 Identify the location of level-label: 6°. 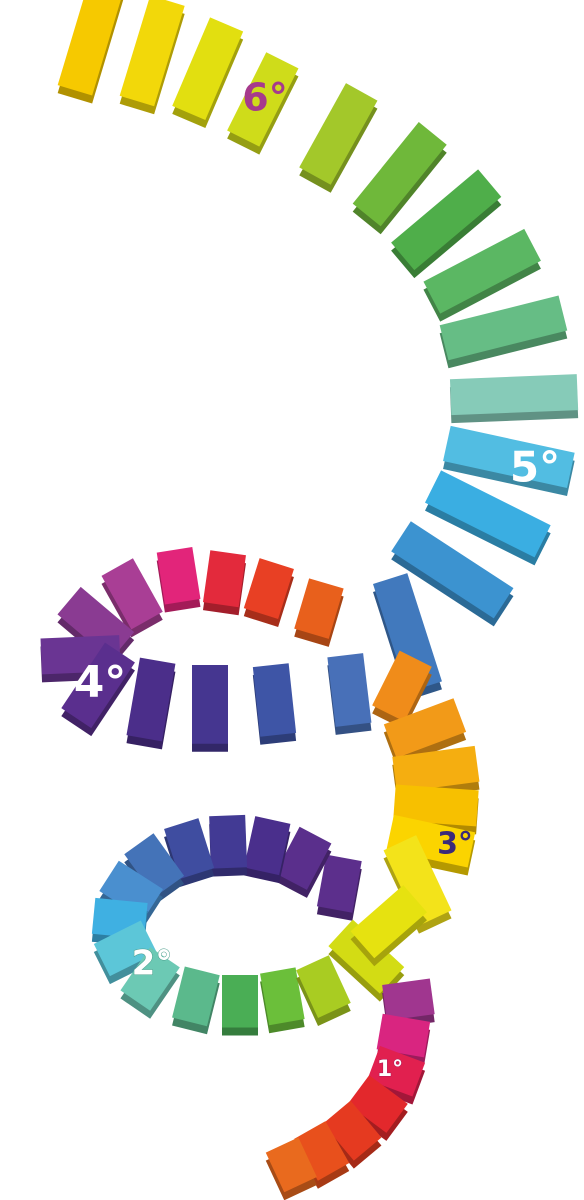
(264, 98).